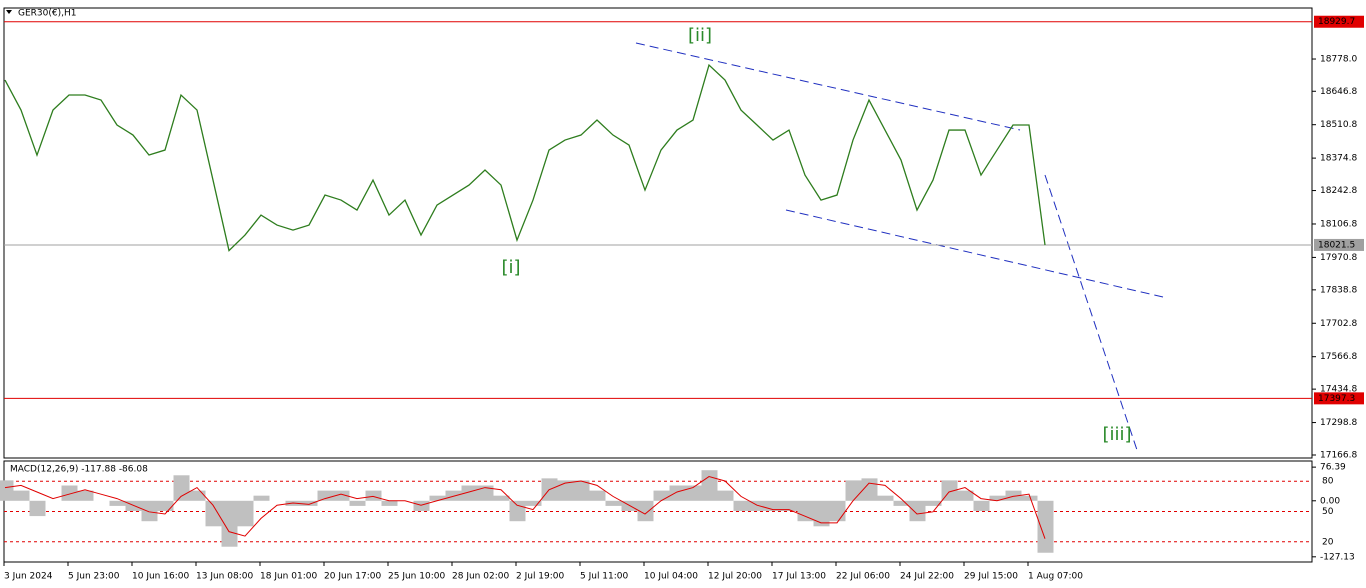 This screenshot has width=1366, height=588. I want to click on x-tick-label: 12 Jul 20:00, so click(735, 577).